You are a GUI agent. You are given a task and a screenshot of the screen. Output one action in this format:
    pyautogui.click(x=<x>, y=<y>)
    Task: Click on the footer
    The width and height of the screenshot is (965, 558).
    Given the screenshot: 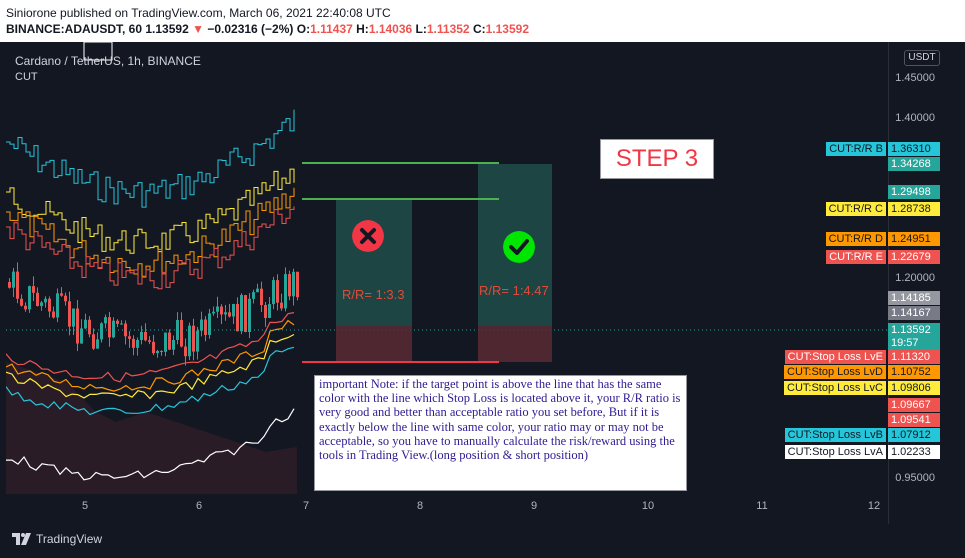 What is the action you would take?
    pyautogui.click(x=482, y=541)
    